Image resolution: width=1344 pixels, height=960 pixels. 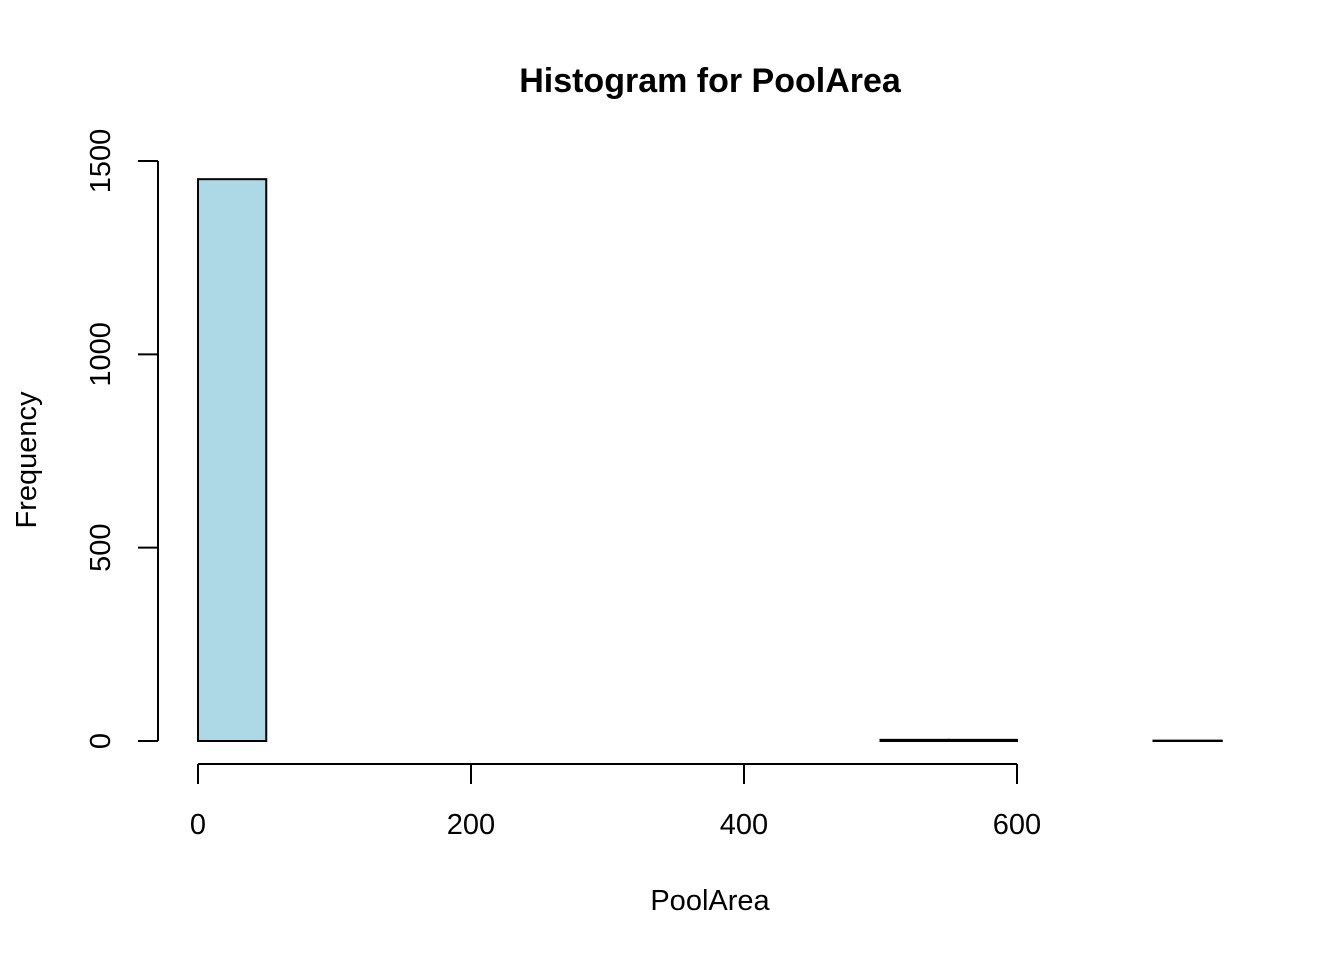 I want to click on chart-title: Histogram for PoolArea, so click(x=710, y=81).